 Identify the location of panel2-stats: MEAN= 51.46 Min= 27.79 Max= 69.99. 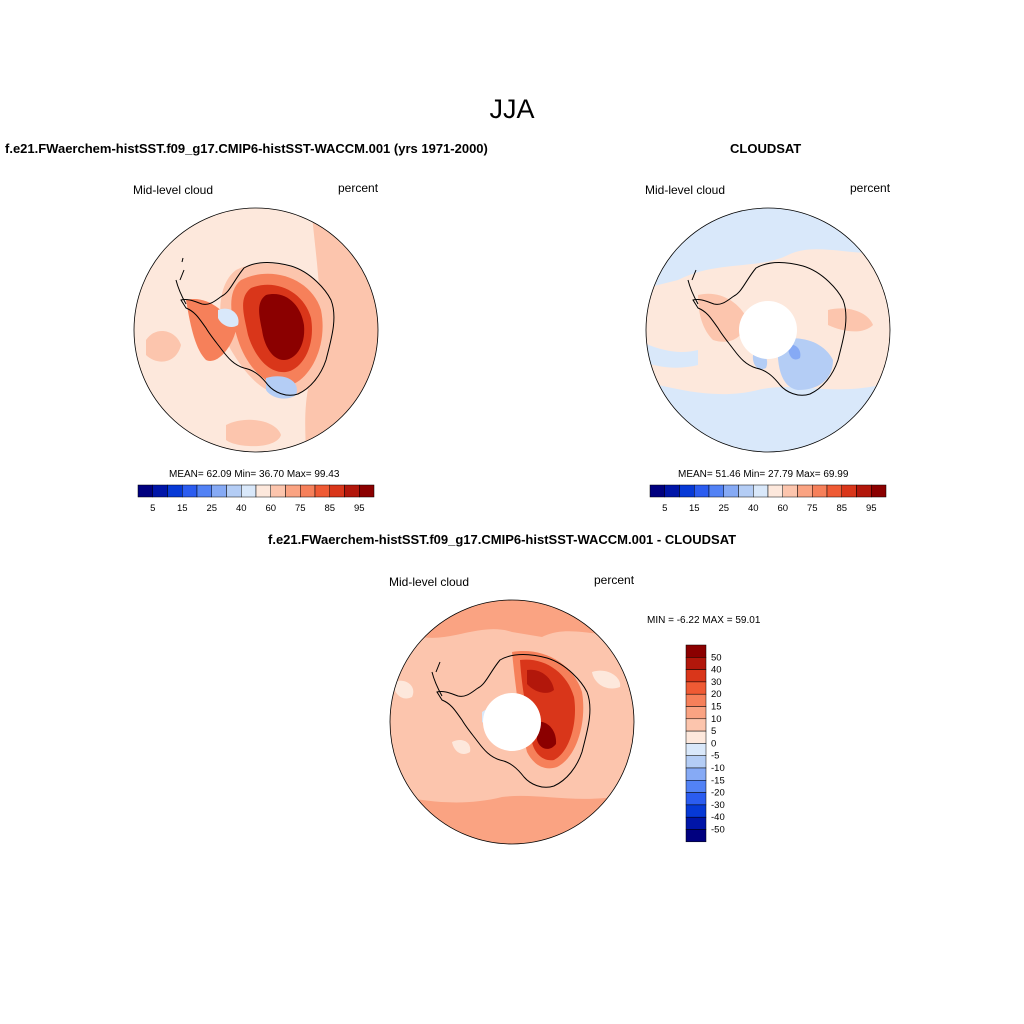
(763, 474).